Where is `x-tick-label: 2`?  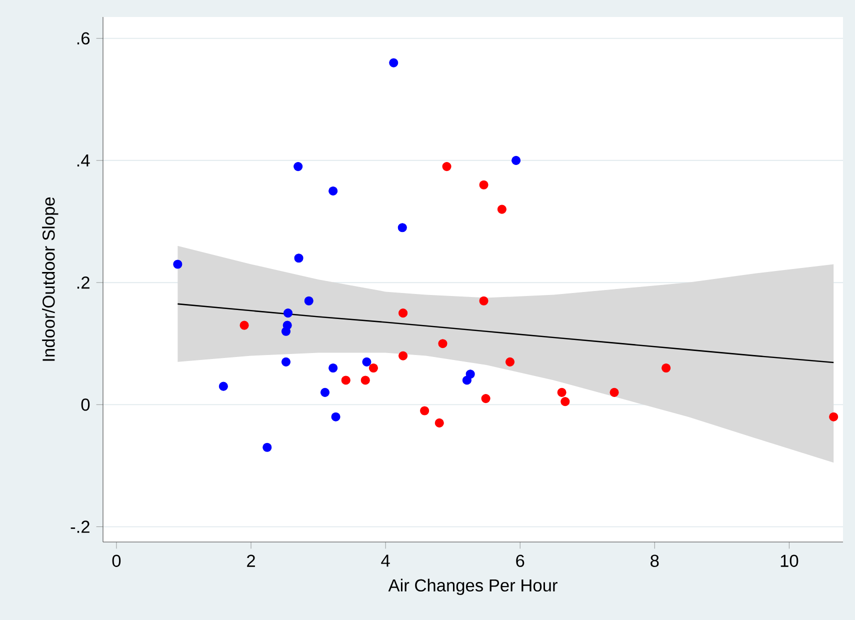 x-tick-label: 2 is located at coordinates (251, 560).